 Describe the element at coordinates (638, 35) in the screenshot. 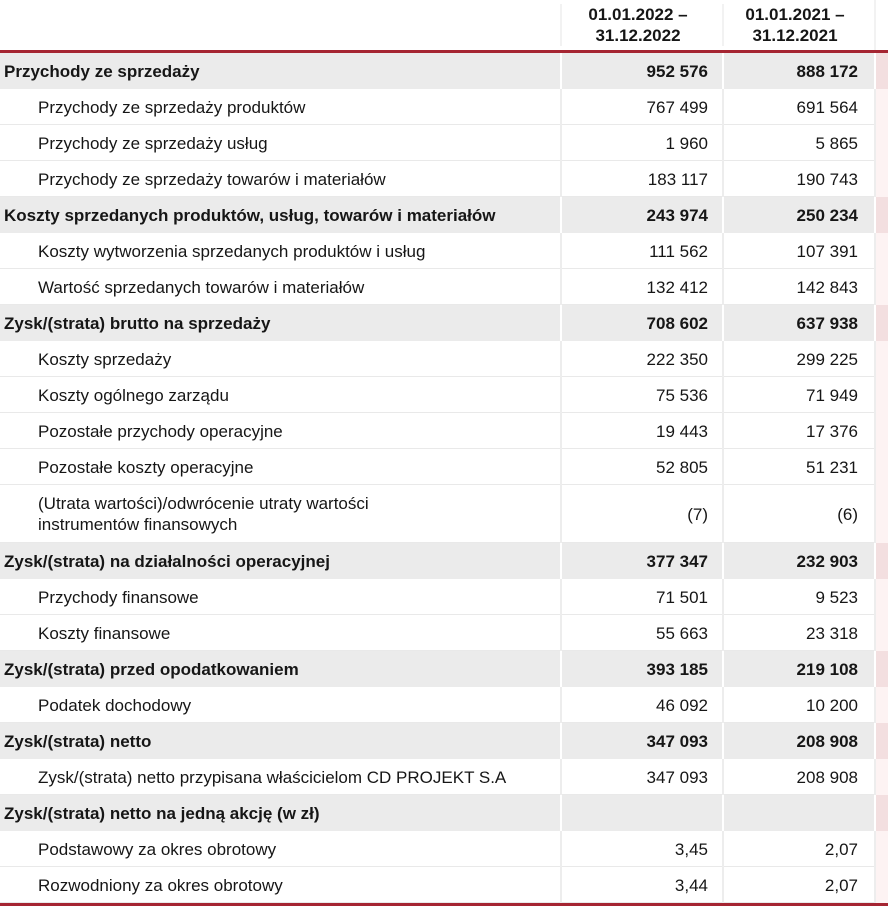

I see `column-header-2022-line2: 31.12.2022` at that location.